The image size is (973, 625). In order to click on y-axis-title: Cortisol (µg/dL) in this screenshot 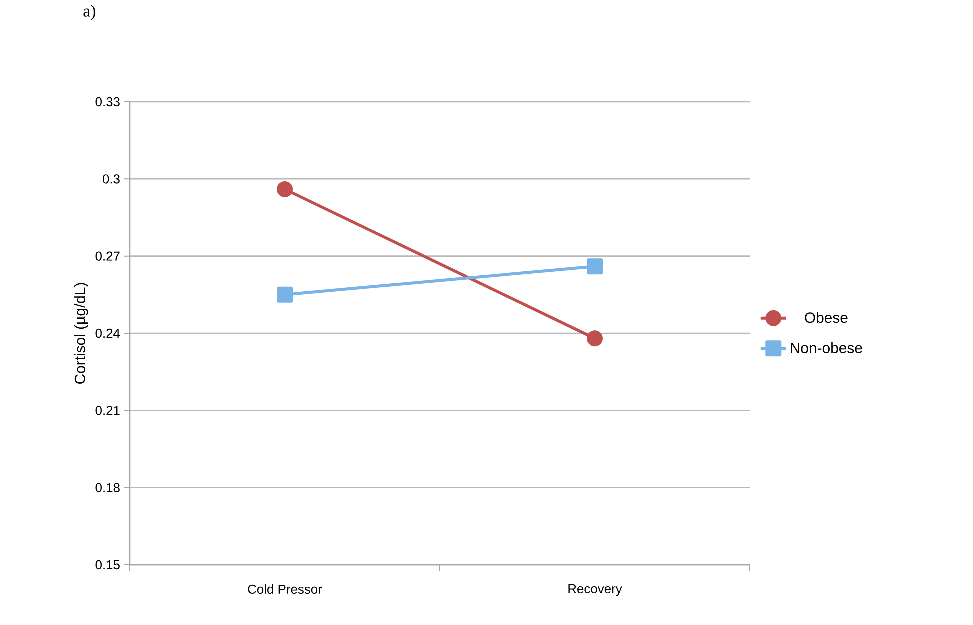, I will do `click(81, 333)`.